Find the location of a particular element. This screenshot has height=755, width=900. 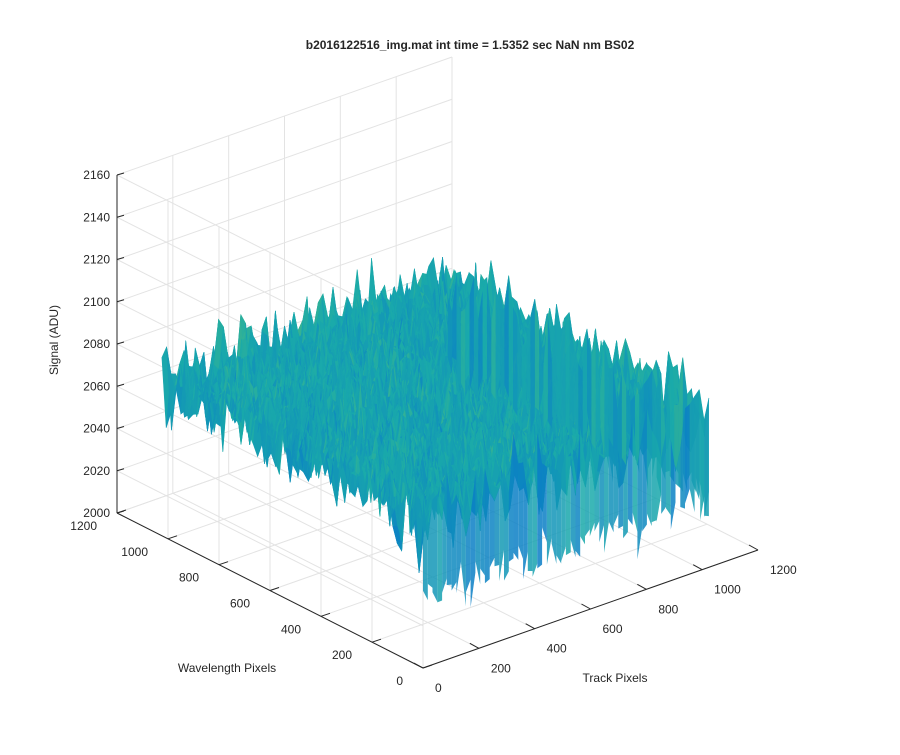

x-tick-label: 200 is located at coordinates (501, 668).